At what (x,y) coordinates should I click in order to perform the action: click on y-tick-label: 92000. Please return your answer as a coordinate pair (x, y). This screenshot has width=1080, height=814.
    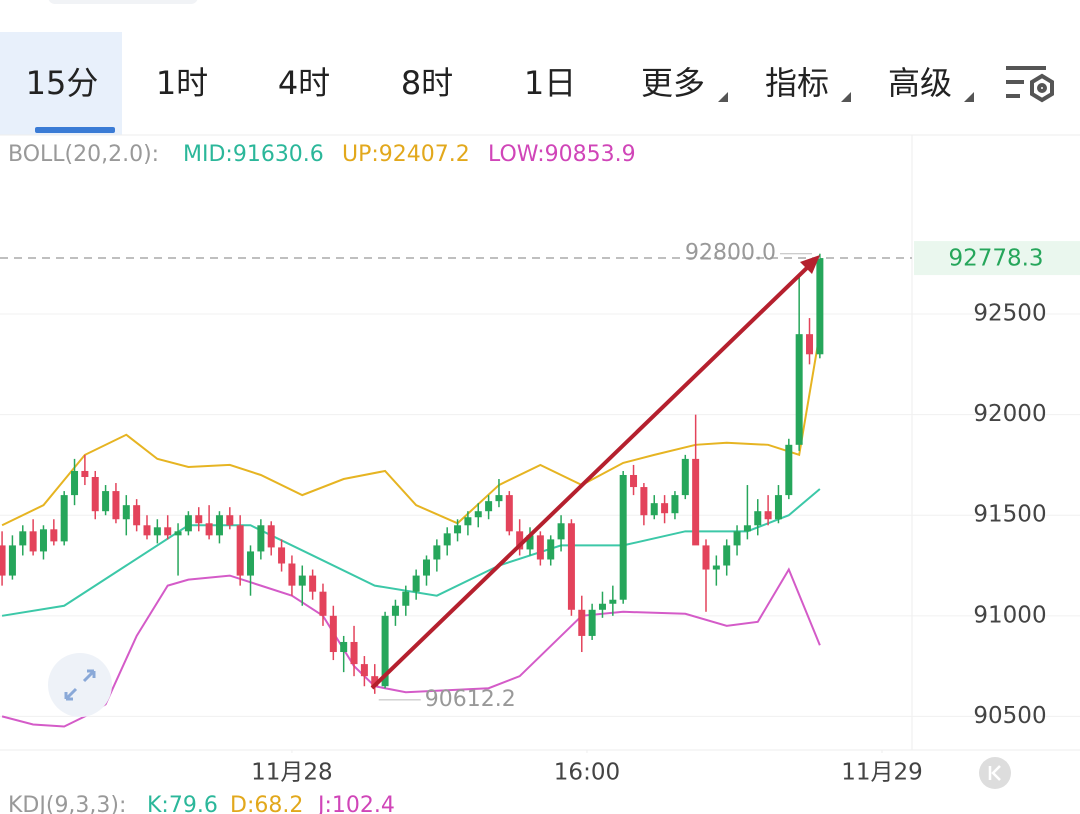
    Looking at the image, I should click on (1009, 414).